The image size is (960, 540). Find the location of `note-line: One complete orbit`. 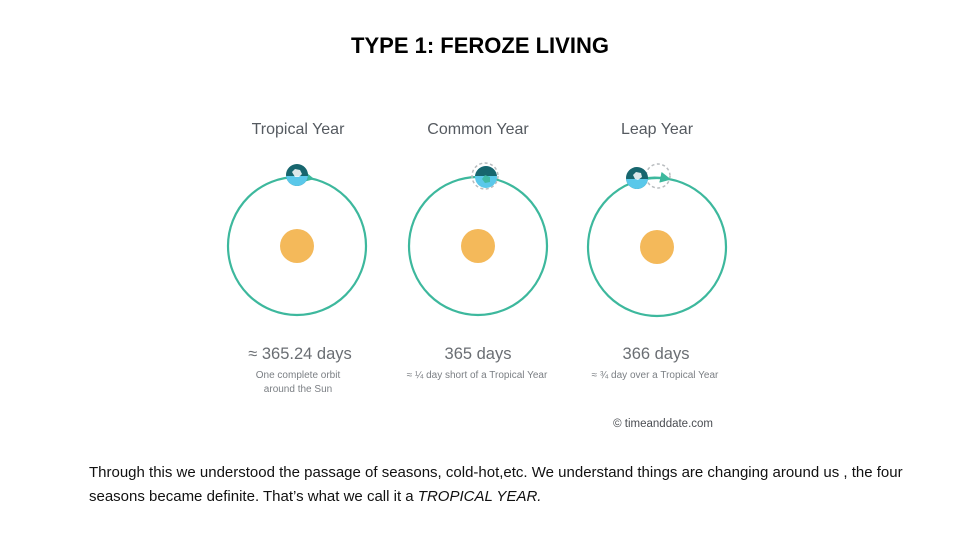

note-line: One complete orbit is located at coordinates (298, 375).